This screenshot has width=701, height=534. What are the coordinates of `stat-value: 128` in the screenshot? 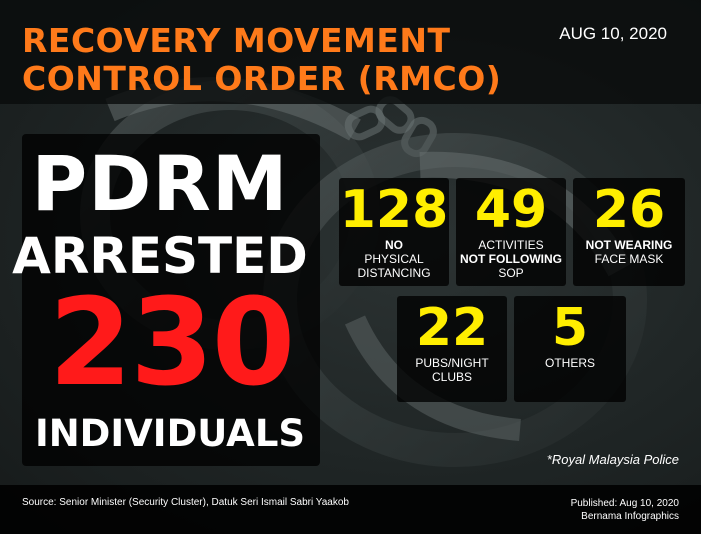 It's located at (394, 210).